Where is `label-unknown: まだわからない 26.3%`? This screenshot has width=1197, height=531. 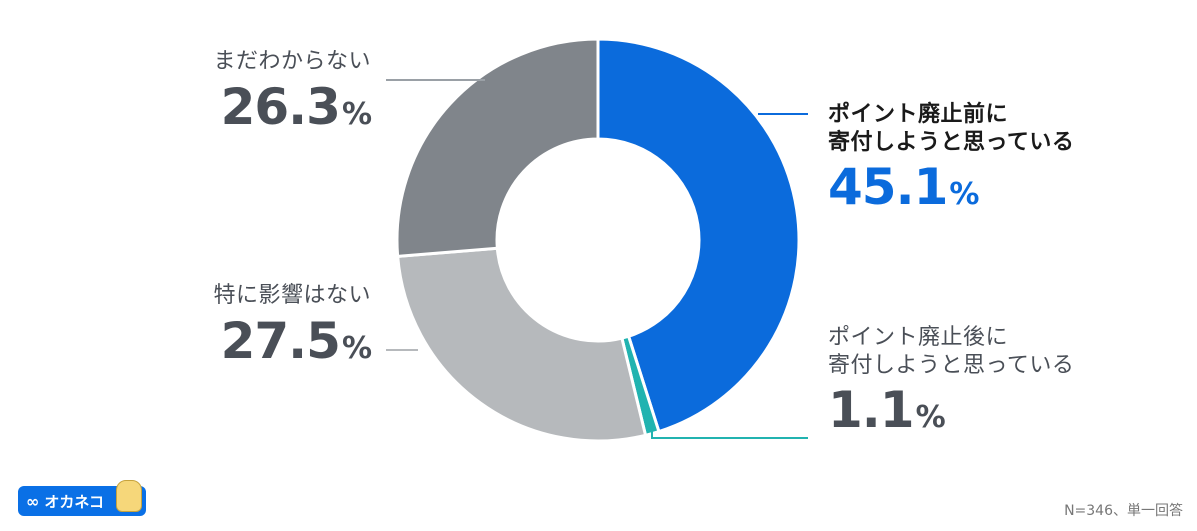 label-unknown: まだわからない 26.3% is located at coordinates (292, 93).